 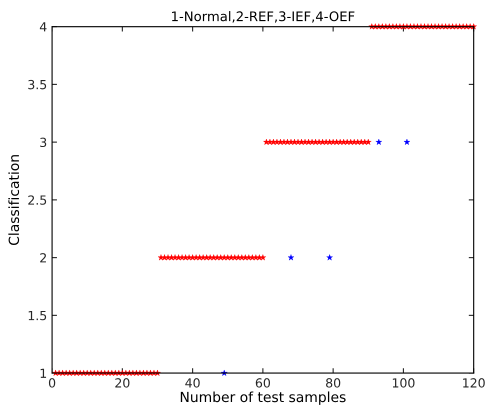 I want to click on y-tick-label: 3.5, so click(x=37, y=85).